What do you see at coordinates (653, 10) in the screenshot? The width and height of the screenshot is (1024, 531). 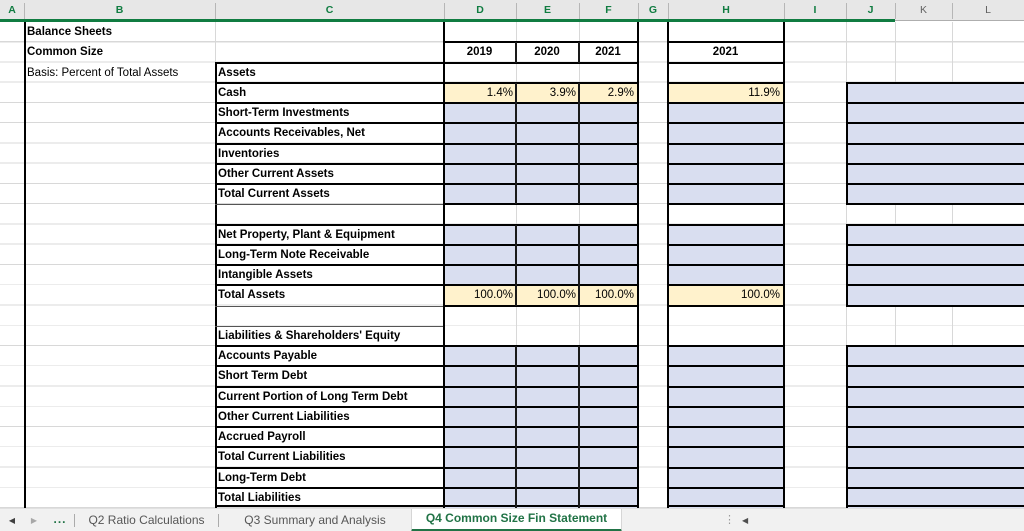 I see `column-header-g: G` at bounding box center [653, 10].